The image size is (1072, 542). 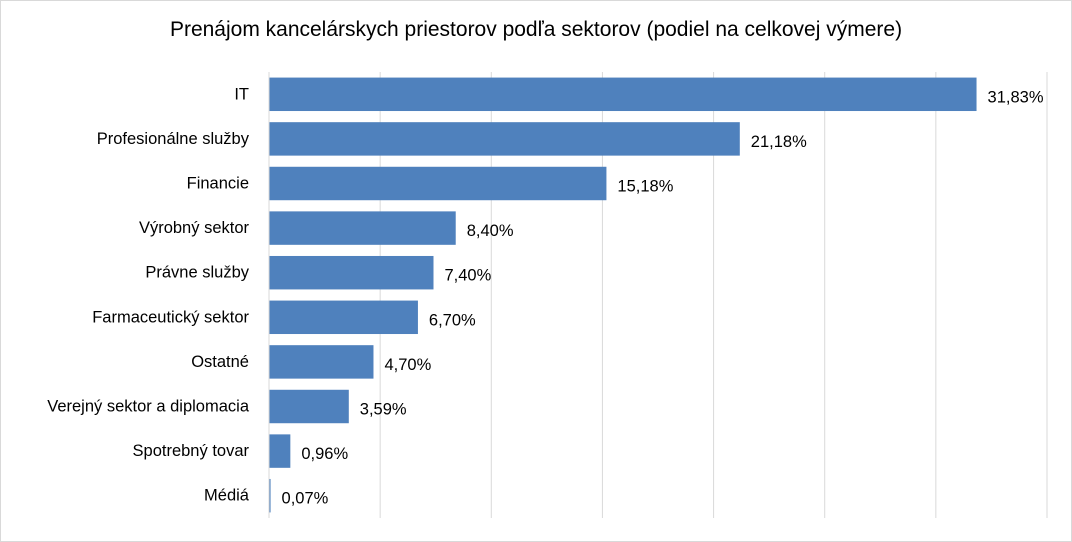 I want to click on data-label: 7,40%, so click(x=467, y=276).